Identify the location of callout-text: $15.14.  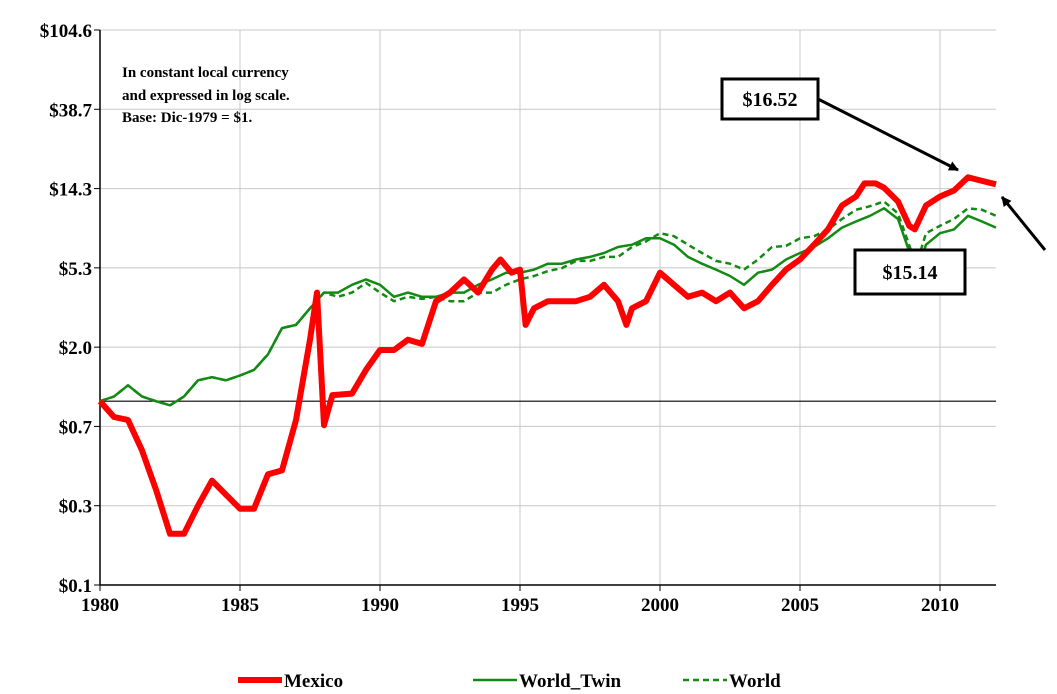
(910, 273).